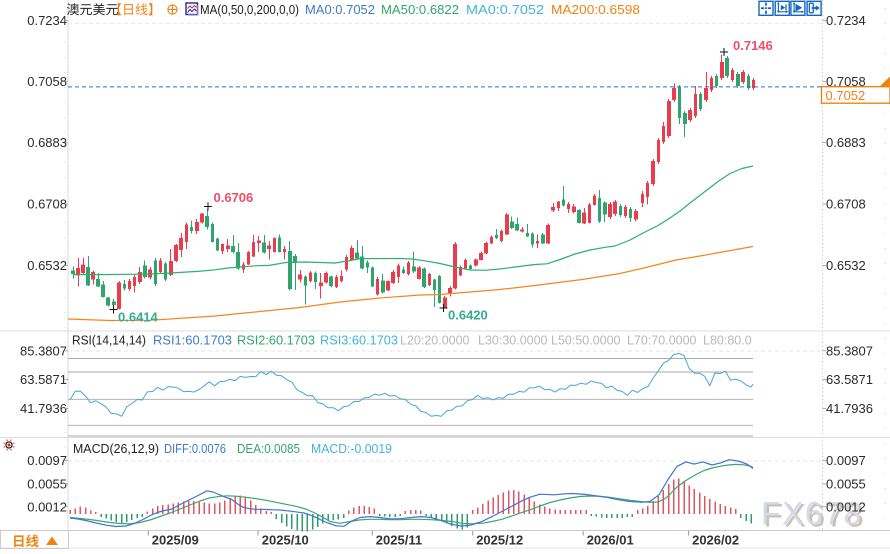 The width and height of the screenshot is (890, 554). Describe the element at coordinates (753, 45) in the screenshot. I see `svg-text: 0.7146` at that location.